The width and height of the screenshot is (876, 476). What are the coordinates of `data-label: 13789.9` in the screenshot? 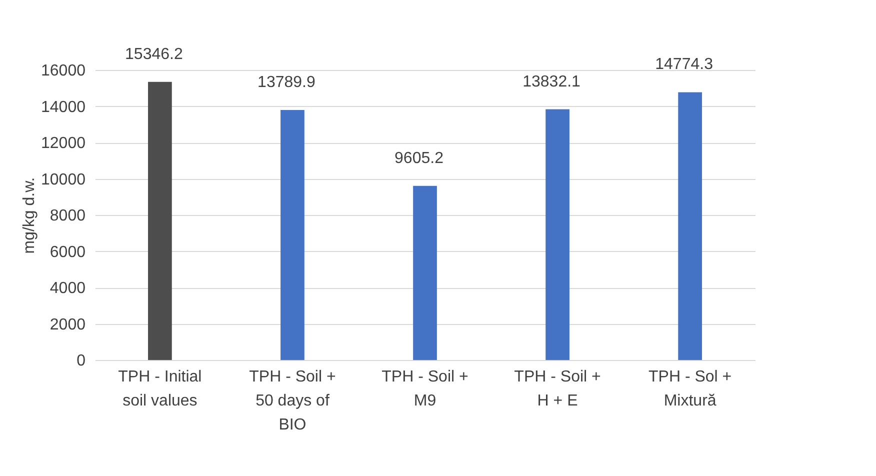 It's located at (287, 83).